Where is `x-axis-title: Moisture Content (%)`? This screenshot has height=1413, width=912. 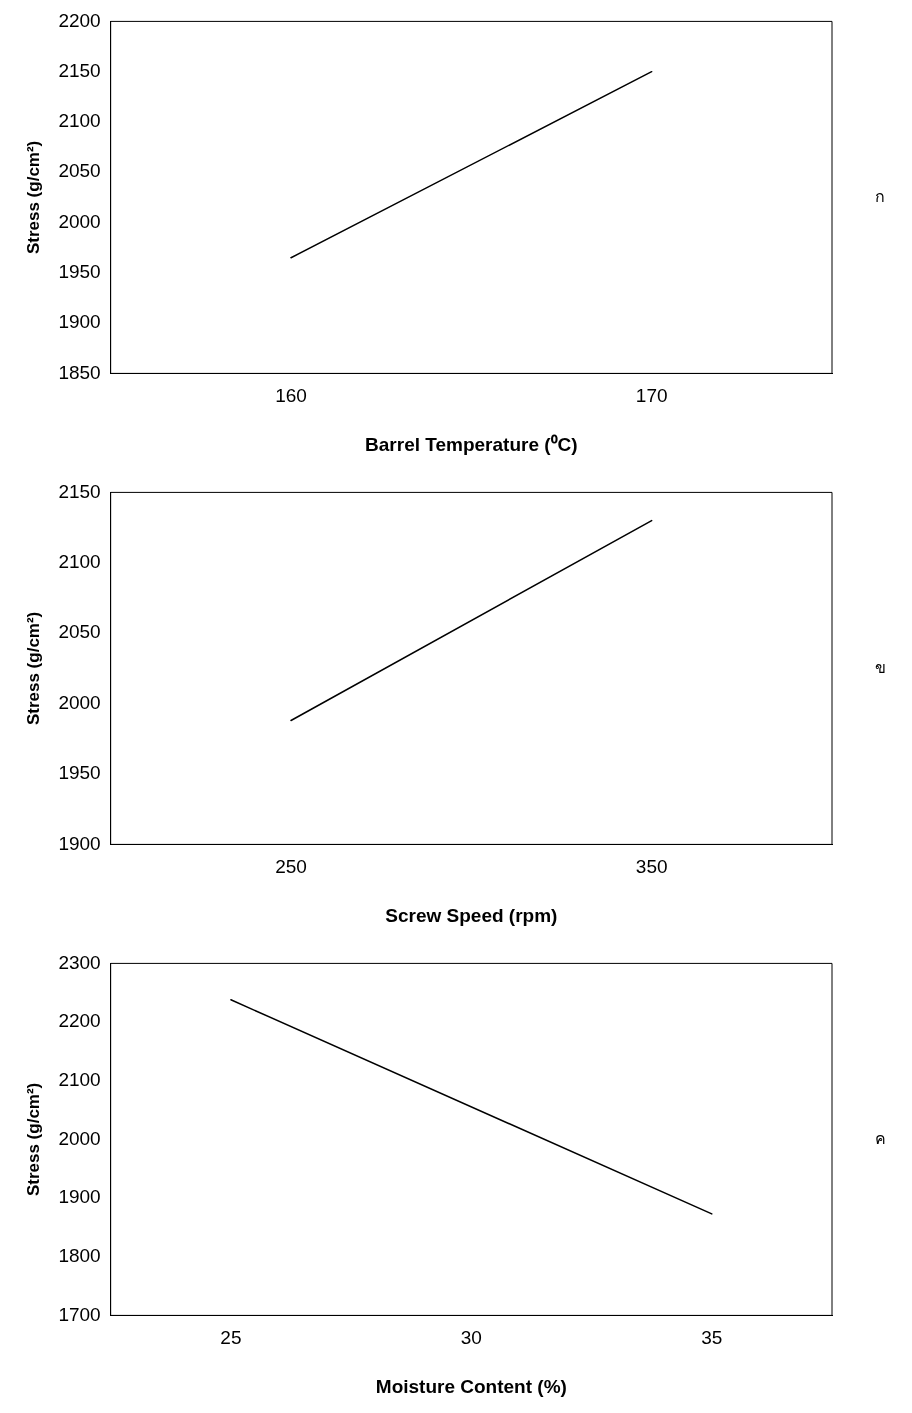
x-axis-title: Moisture Content (%) is located at coordinates (471, 1386).